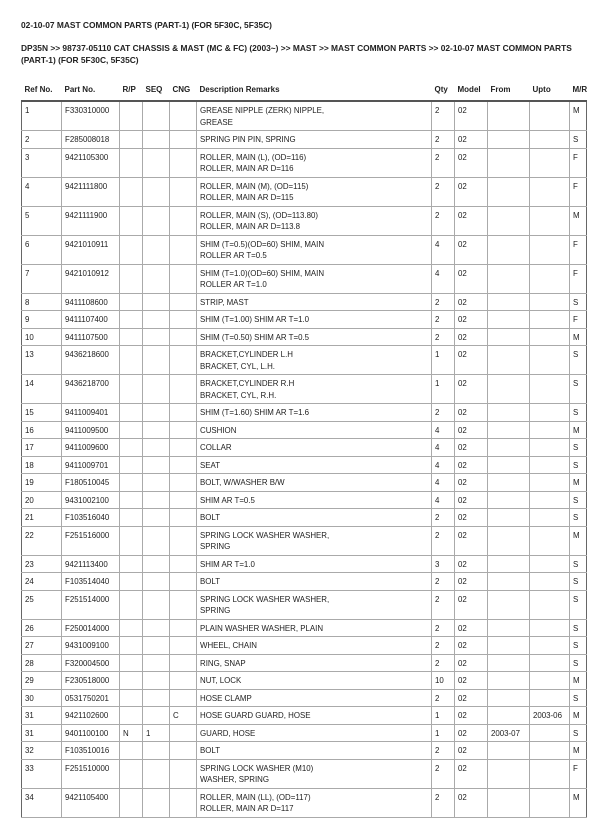 Image resolution: width=612 pixels, height=818 pixels. What do you see at coordinates (90, 139) in the screenshot?
I see `cell-part-no: F285008018` at bounding box center [90, 139].